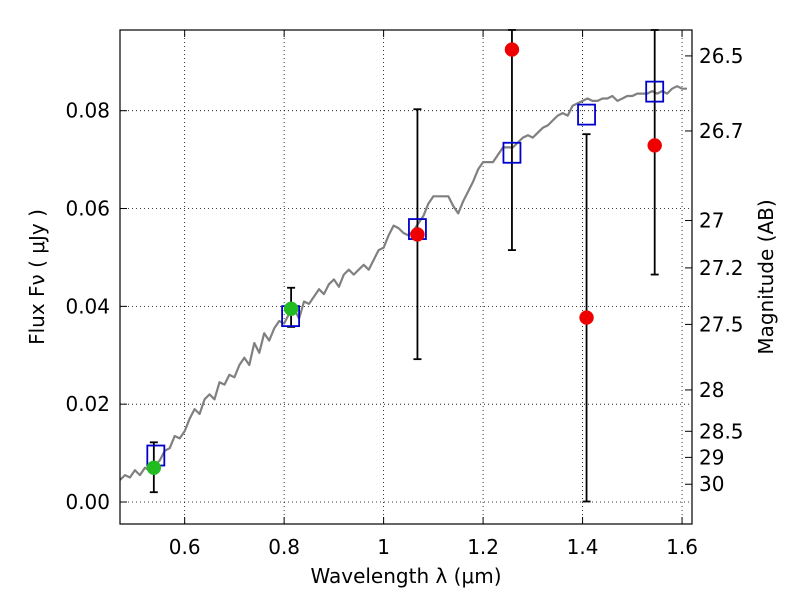 This screenshot has width=800, height=600. What do you see at coordinates (711, 484) in the screenshot?
I see `mag-tick-label: 30` at bounding box center [711, 484].